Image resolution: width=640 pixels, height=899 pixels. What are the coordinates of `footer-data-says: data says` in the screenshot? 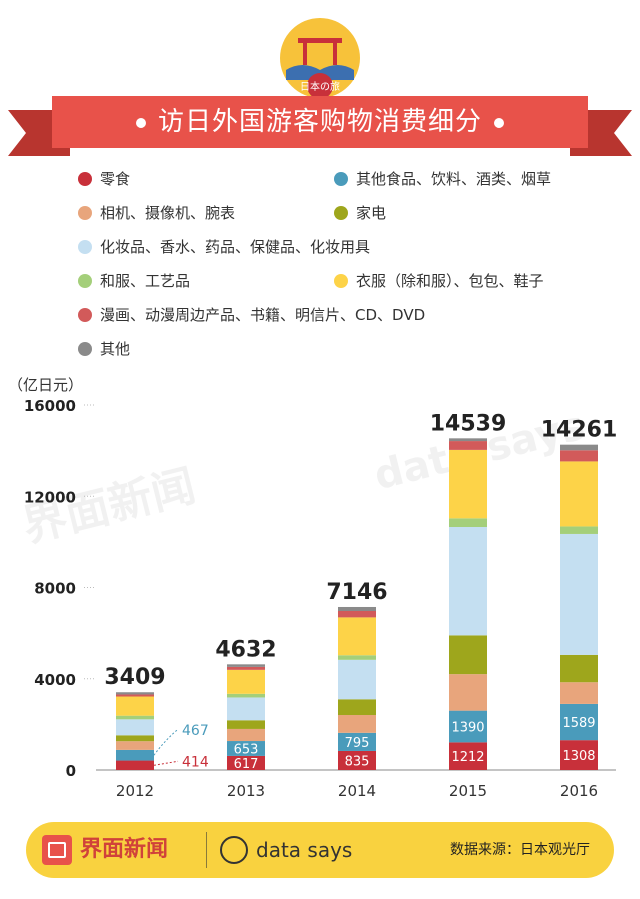 It's located at (304, 850).